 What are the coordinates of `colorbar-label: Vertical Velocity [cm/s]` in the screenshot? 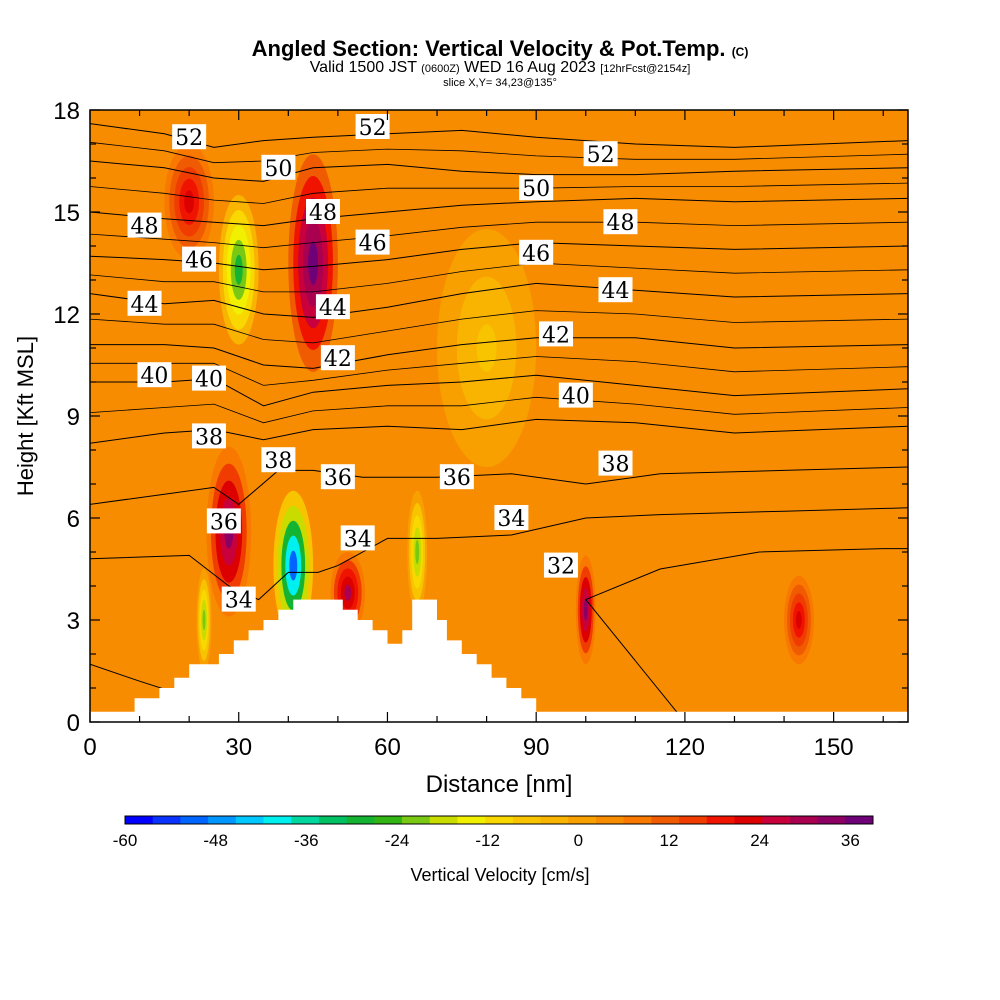 It's located at (499, 875).